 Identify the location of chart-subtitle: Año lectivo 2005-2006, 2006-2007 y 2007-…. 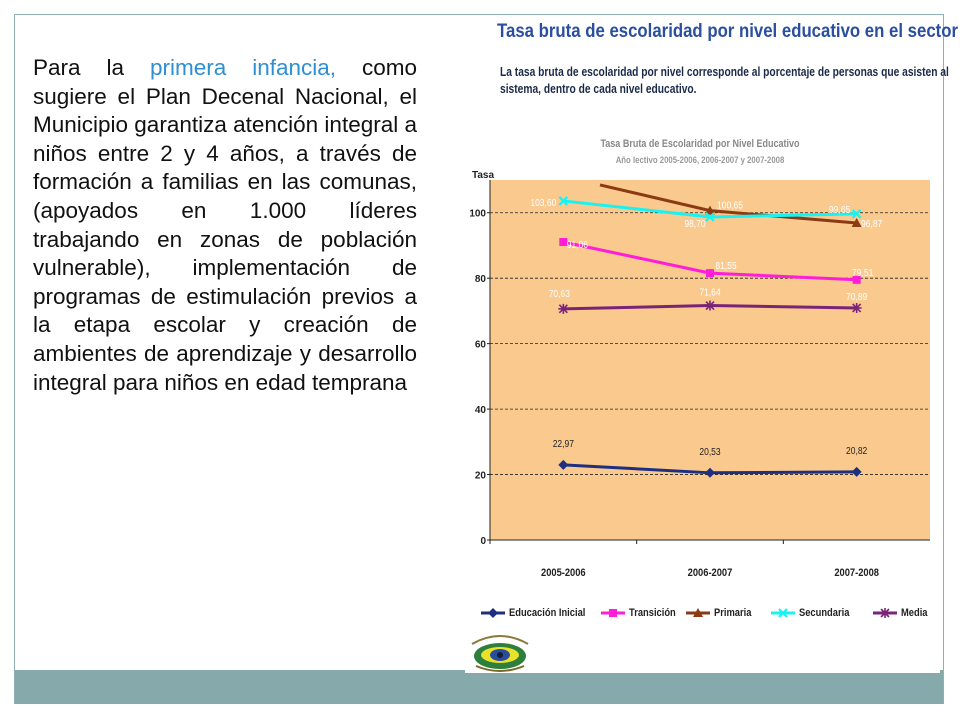
(700, 159).